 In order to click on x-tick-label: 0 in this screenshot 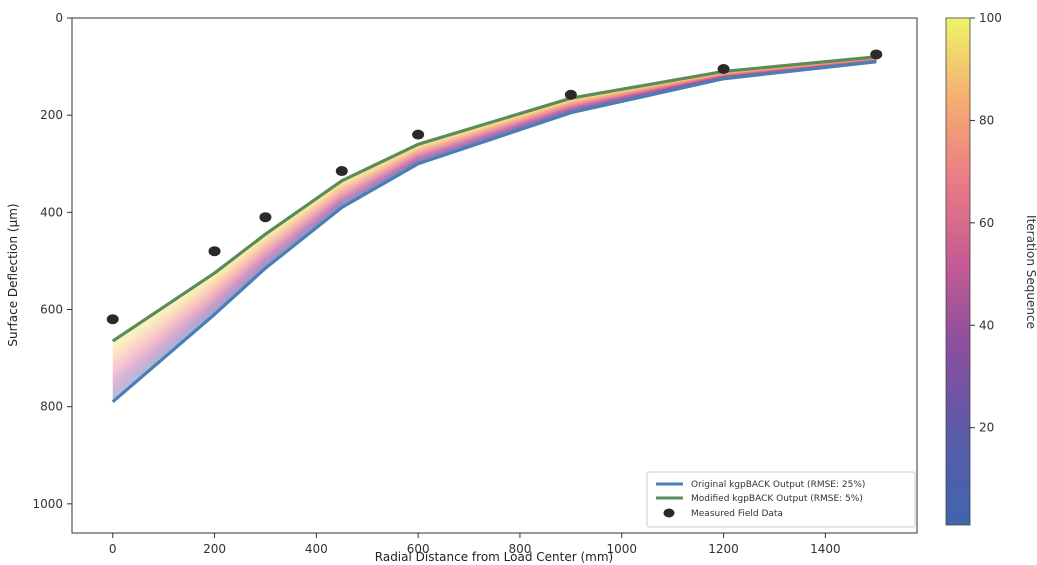, I will do `click(113, 549)`.